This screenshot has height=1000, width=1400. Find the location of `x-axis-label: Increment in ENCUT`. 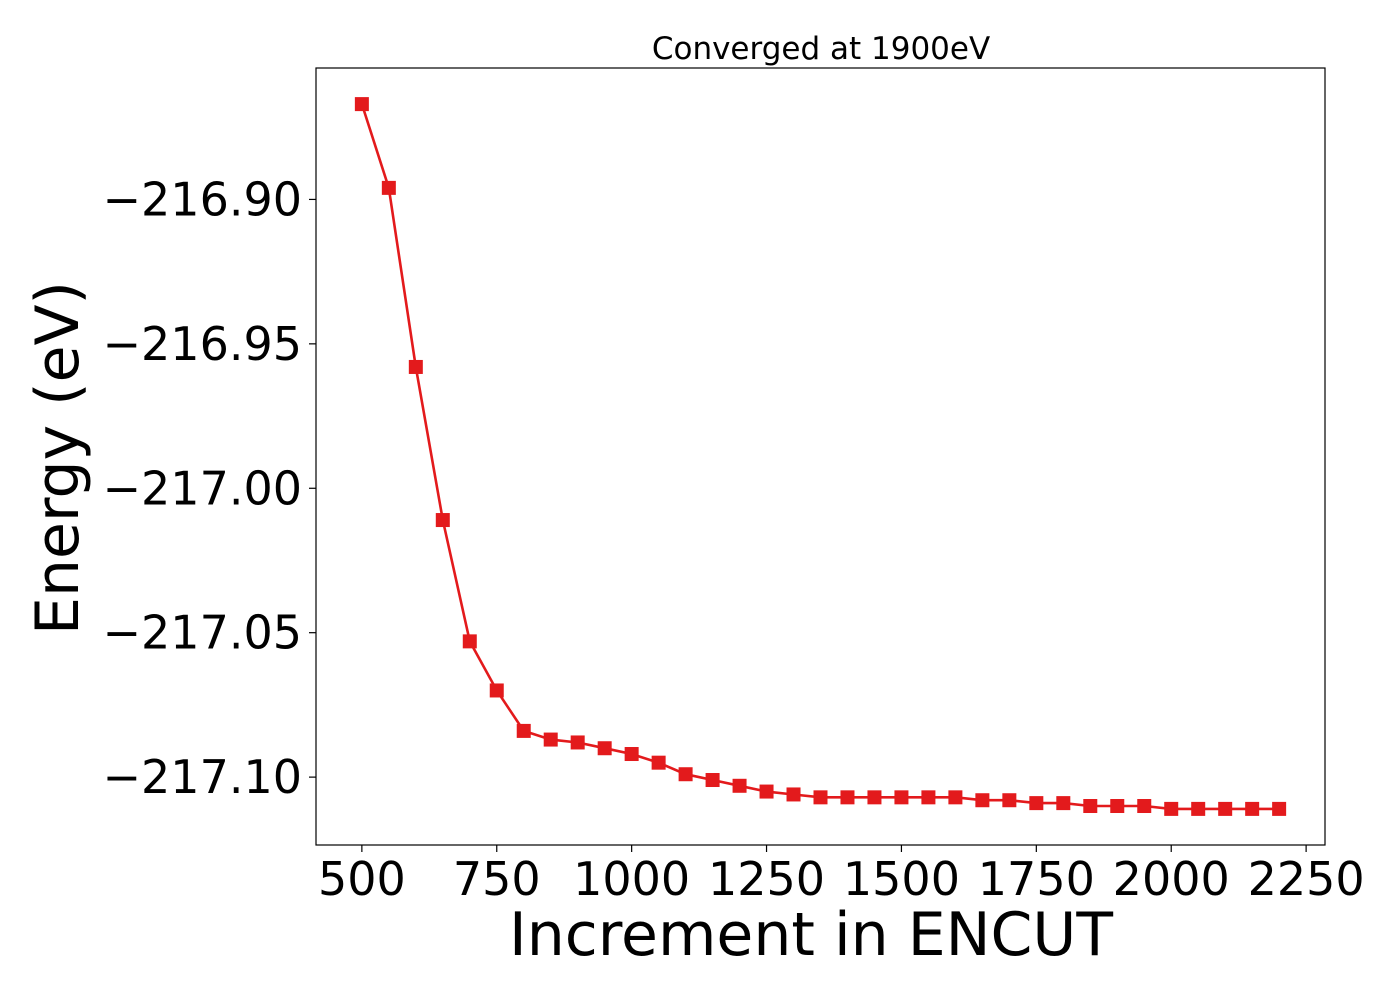

x-axis-label: Increment in ENCUT is located at coordinates (811, 935).